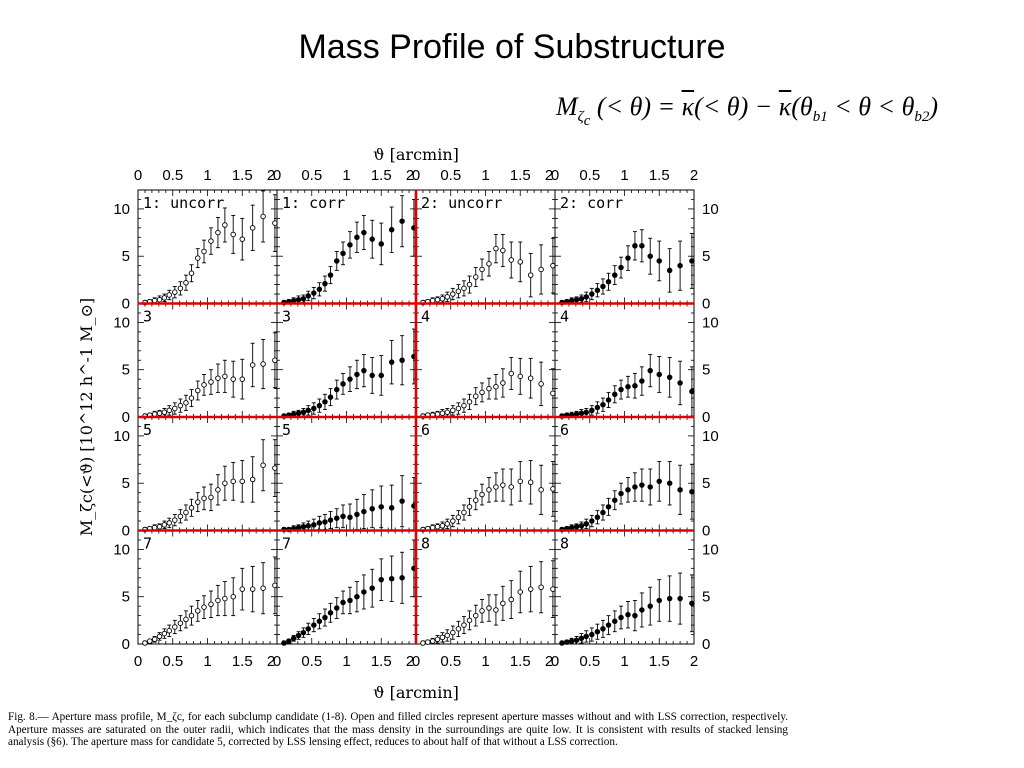 This screenshot has height=768, width=1024. What do you see at coordinates (549, 175) in the screenshot?
I see `x-tick-label-top: 2` at bounding box center [549, 175].